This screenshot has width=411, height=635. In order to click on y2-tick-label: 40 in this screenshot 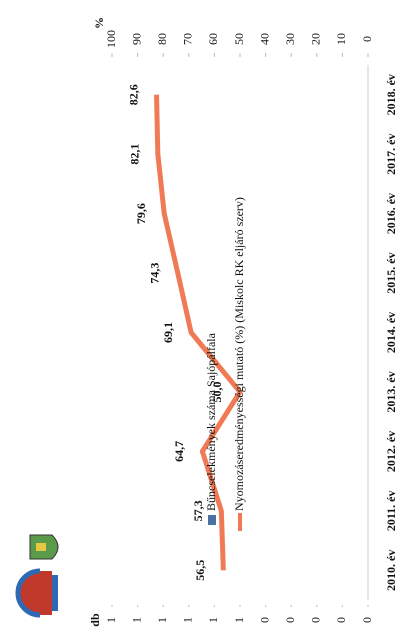, I will do `click(264, 39)`.